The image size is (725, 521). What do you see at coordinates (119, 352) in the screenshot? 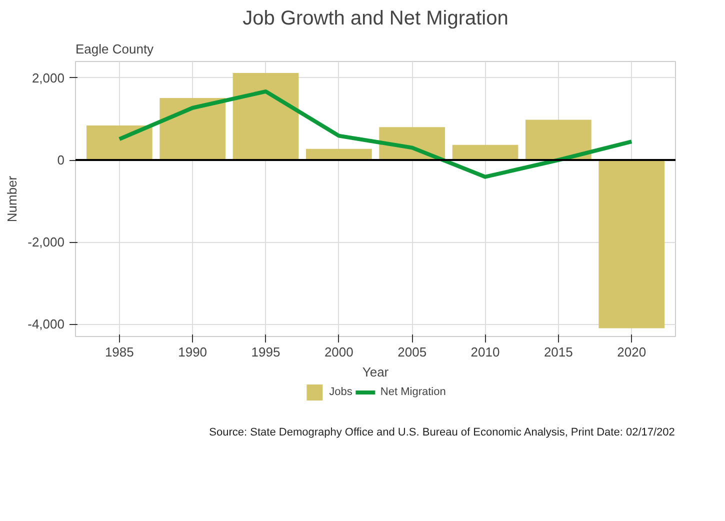
I see `x-tick-label: 1985` at bounding box center [119, 352].